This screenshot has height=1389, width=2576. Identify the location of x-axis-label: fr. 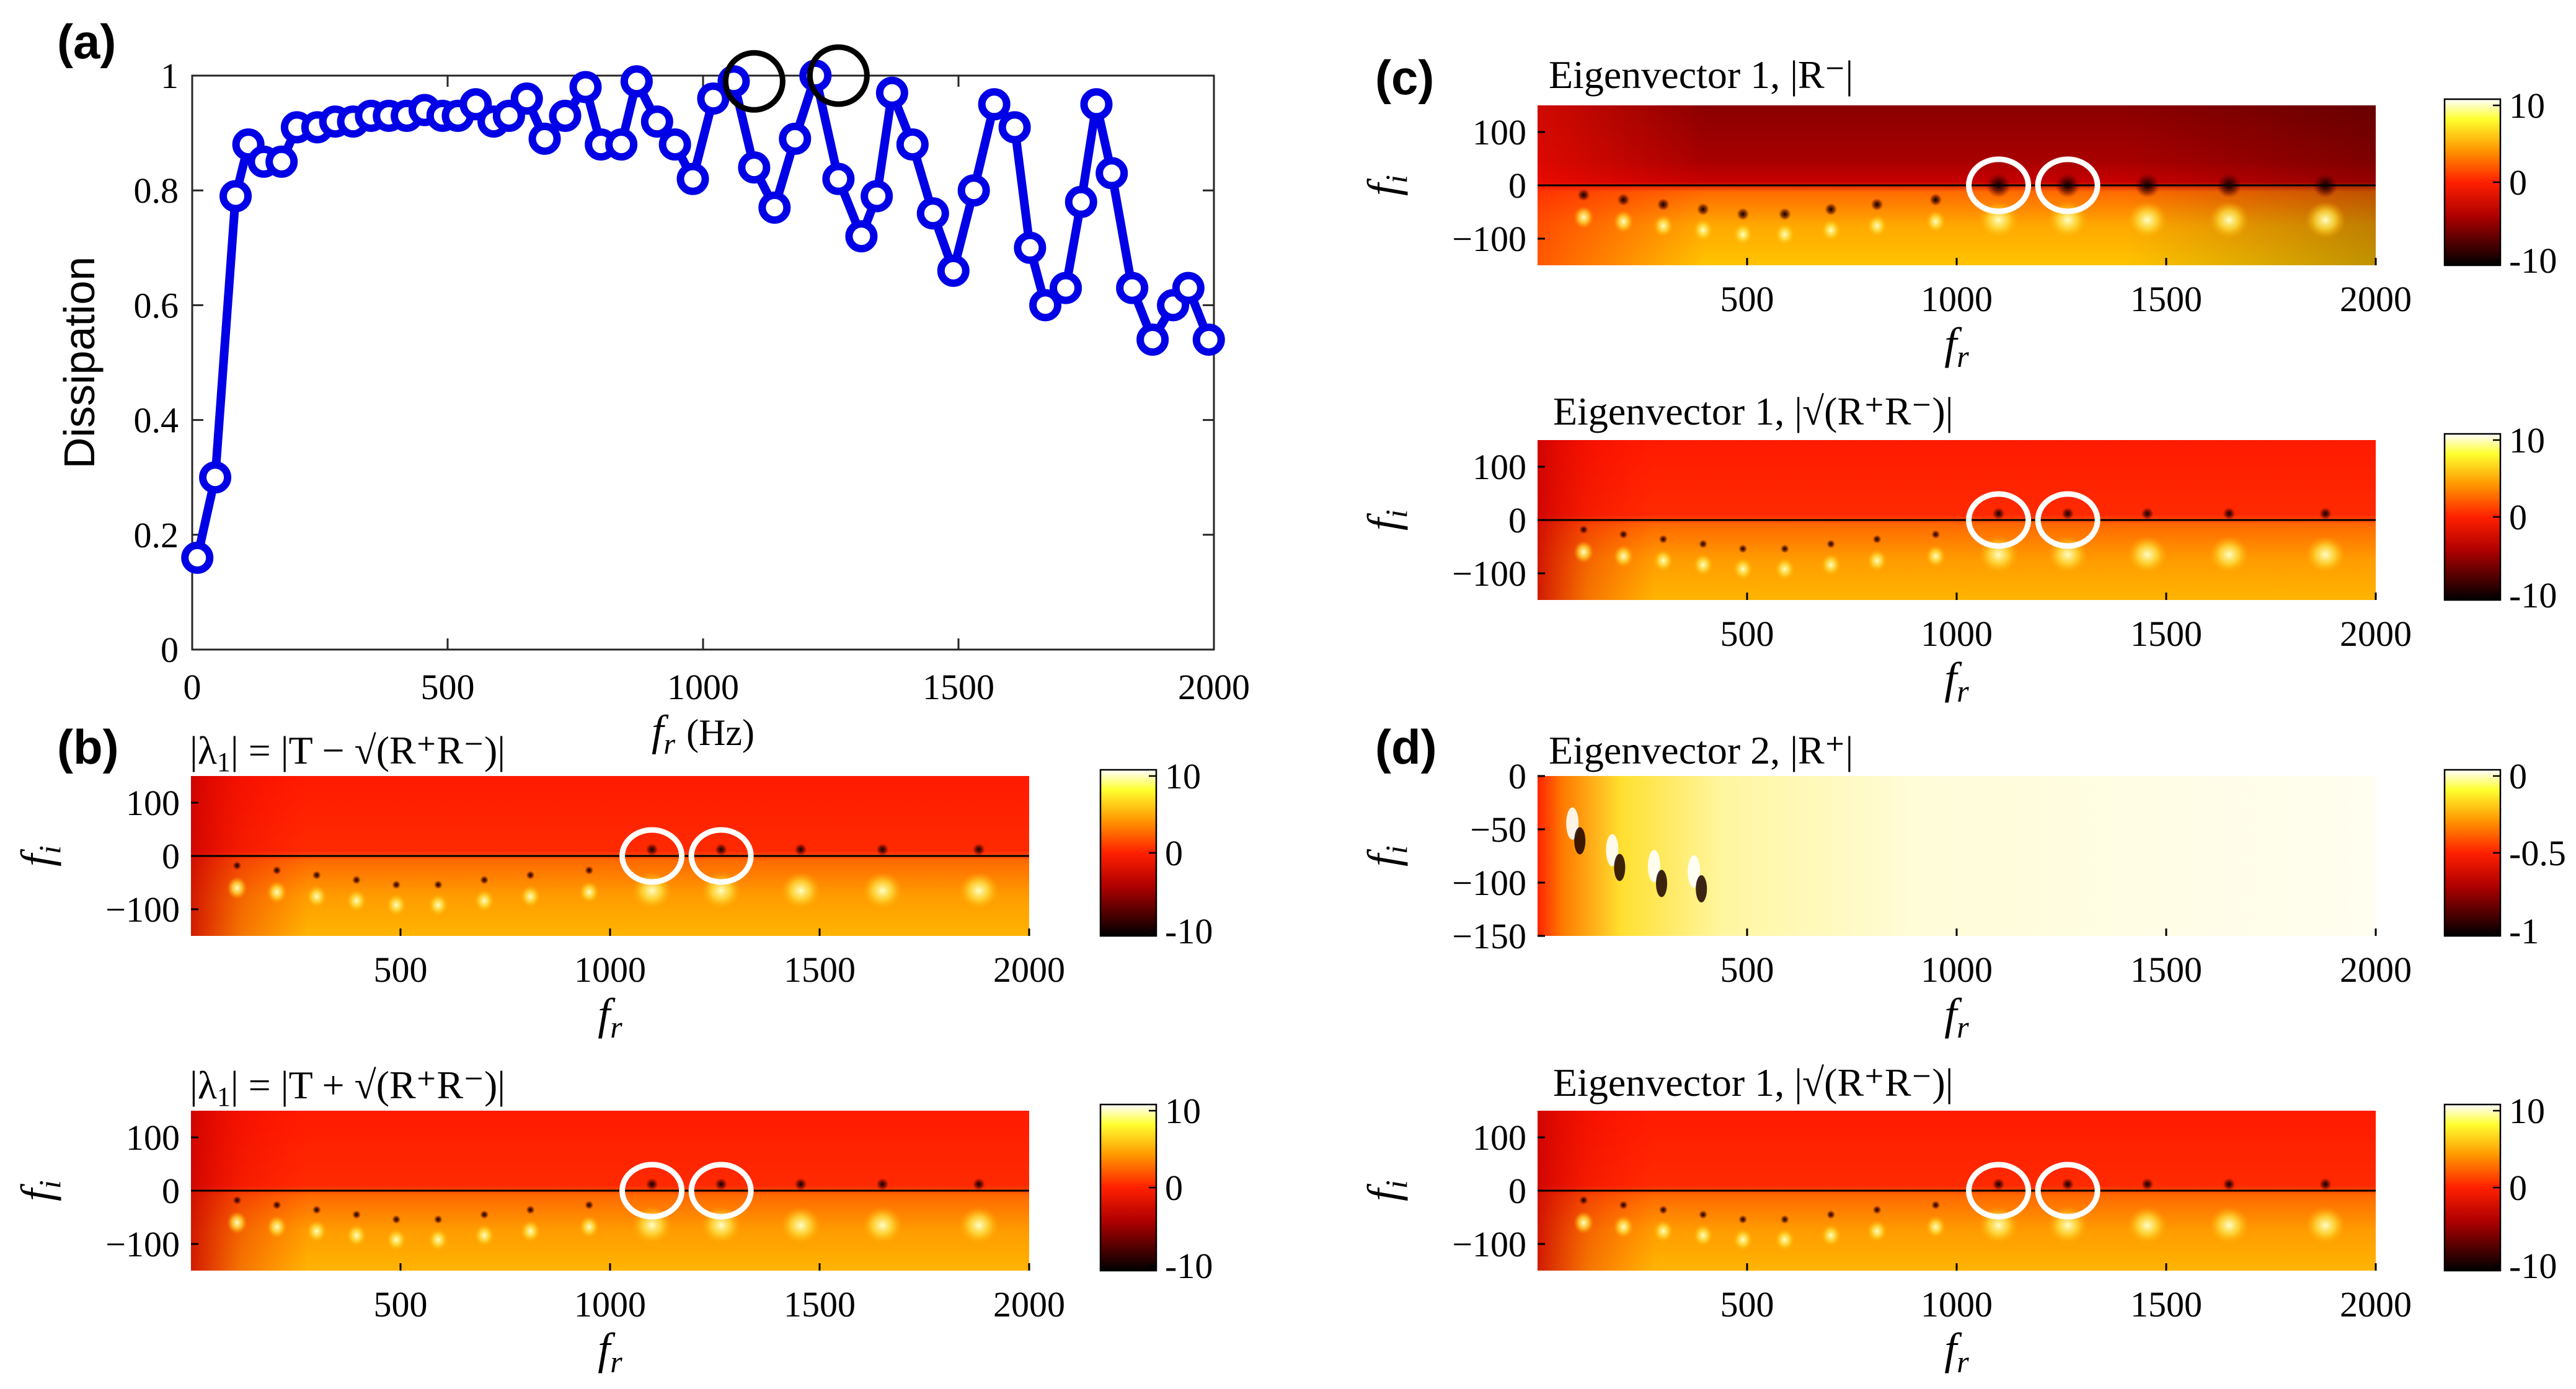
(610, 1352).